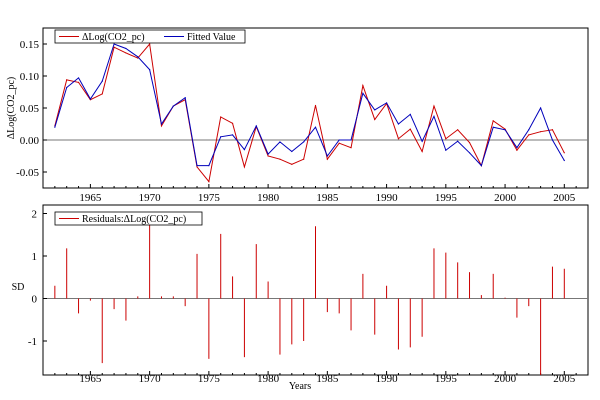 This screenshot has width=600, height=400. Describe the element at coordinates (387, 198) in the screenshot. I see `top-x-tick-label: 1990` at that location.